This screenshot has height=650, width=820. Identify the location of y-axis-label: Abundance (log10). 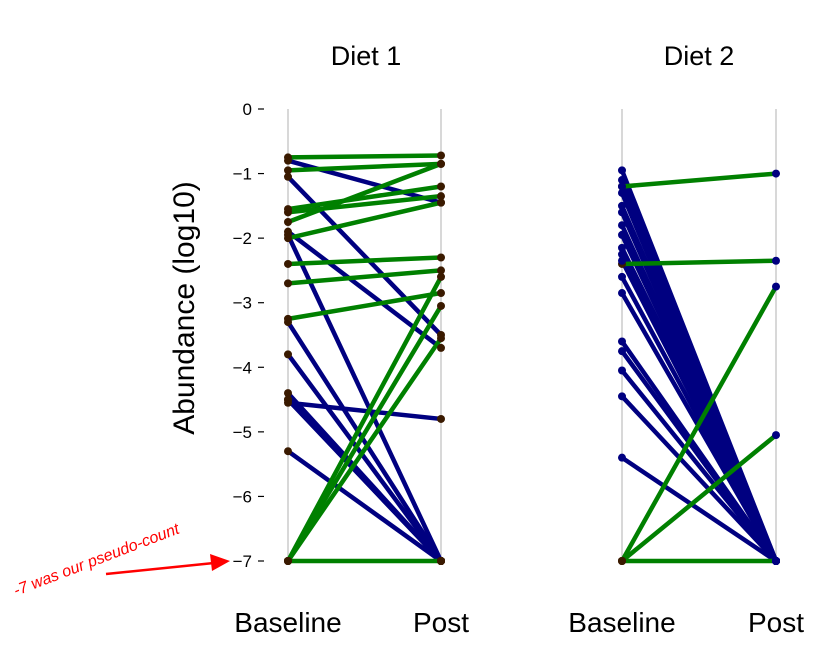
(184, 308).